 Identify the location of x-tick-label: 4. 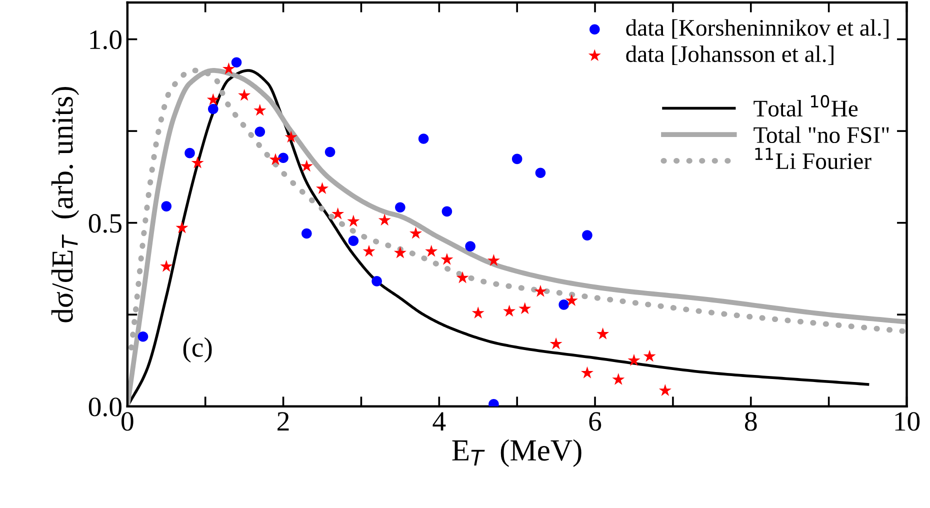
(439, 421).